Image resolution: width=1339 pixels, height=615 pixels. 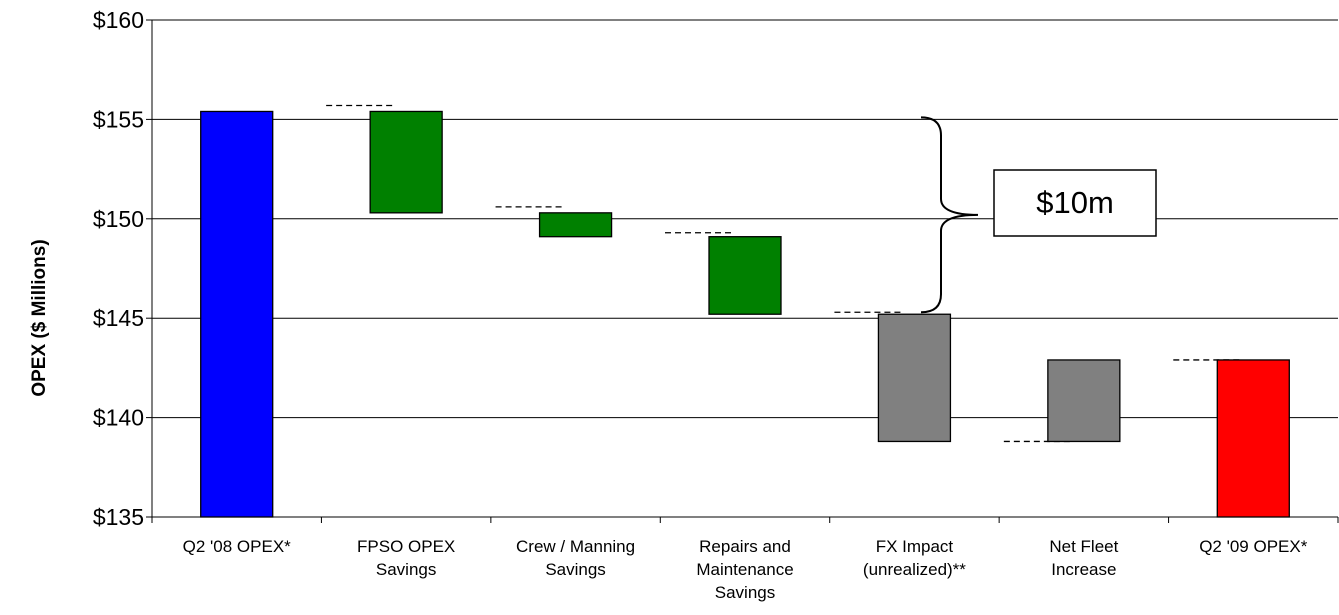 What do you see at coordinates (118, 119) in the screenshot?
I see `y-tick-label: $155` at bounding box center [118, 119].